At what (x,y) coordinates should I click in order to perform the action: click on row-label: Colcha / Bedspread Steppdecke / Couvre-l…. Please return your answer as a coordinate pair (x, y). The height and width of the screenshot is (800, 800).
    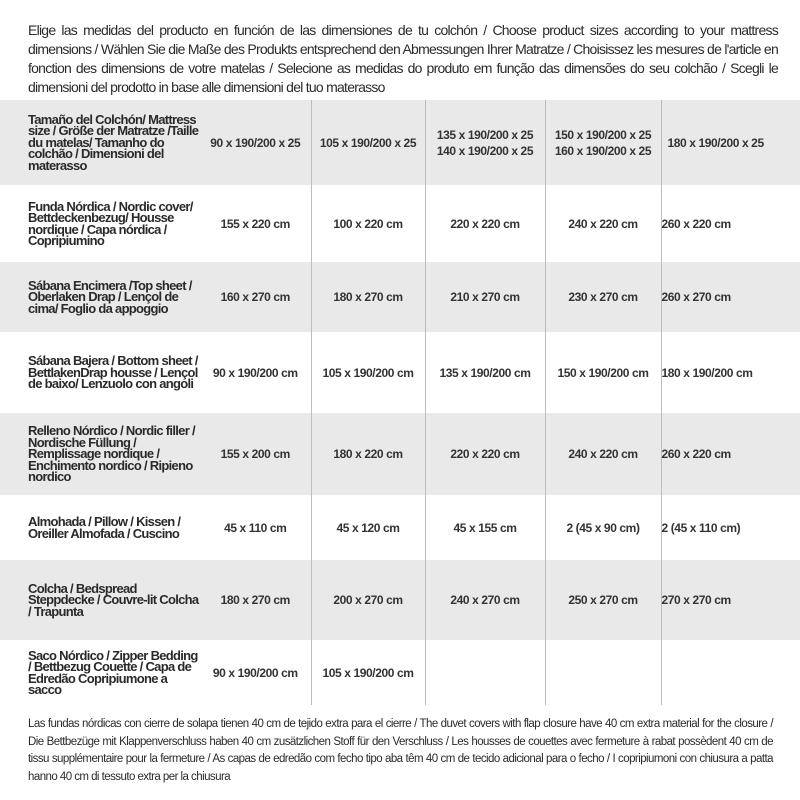
    Looking at the image, I should click on (100, 600).